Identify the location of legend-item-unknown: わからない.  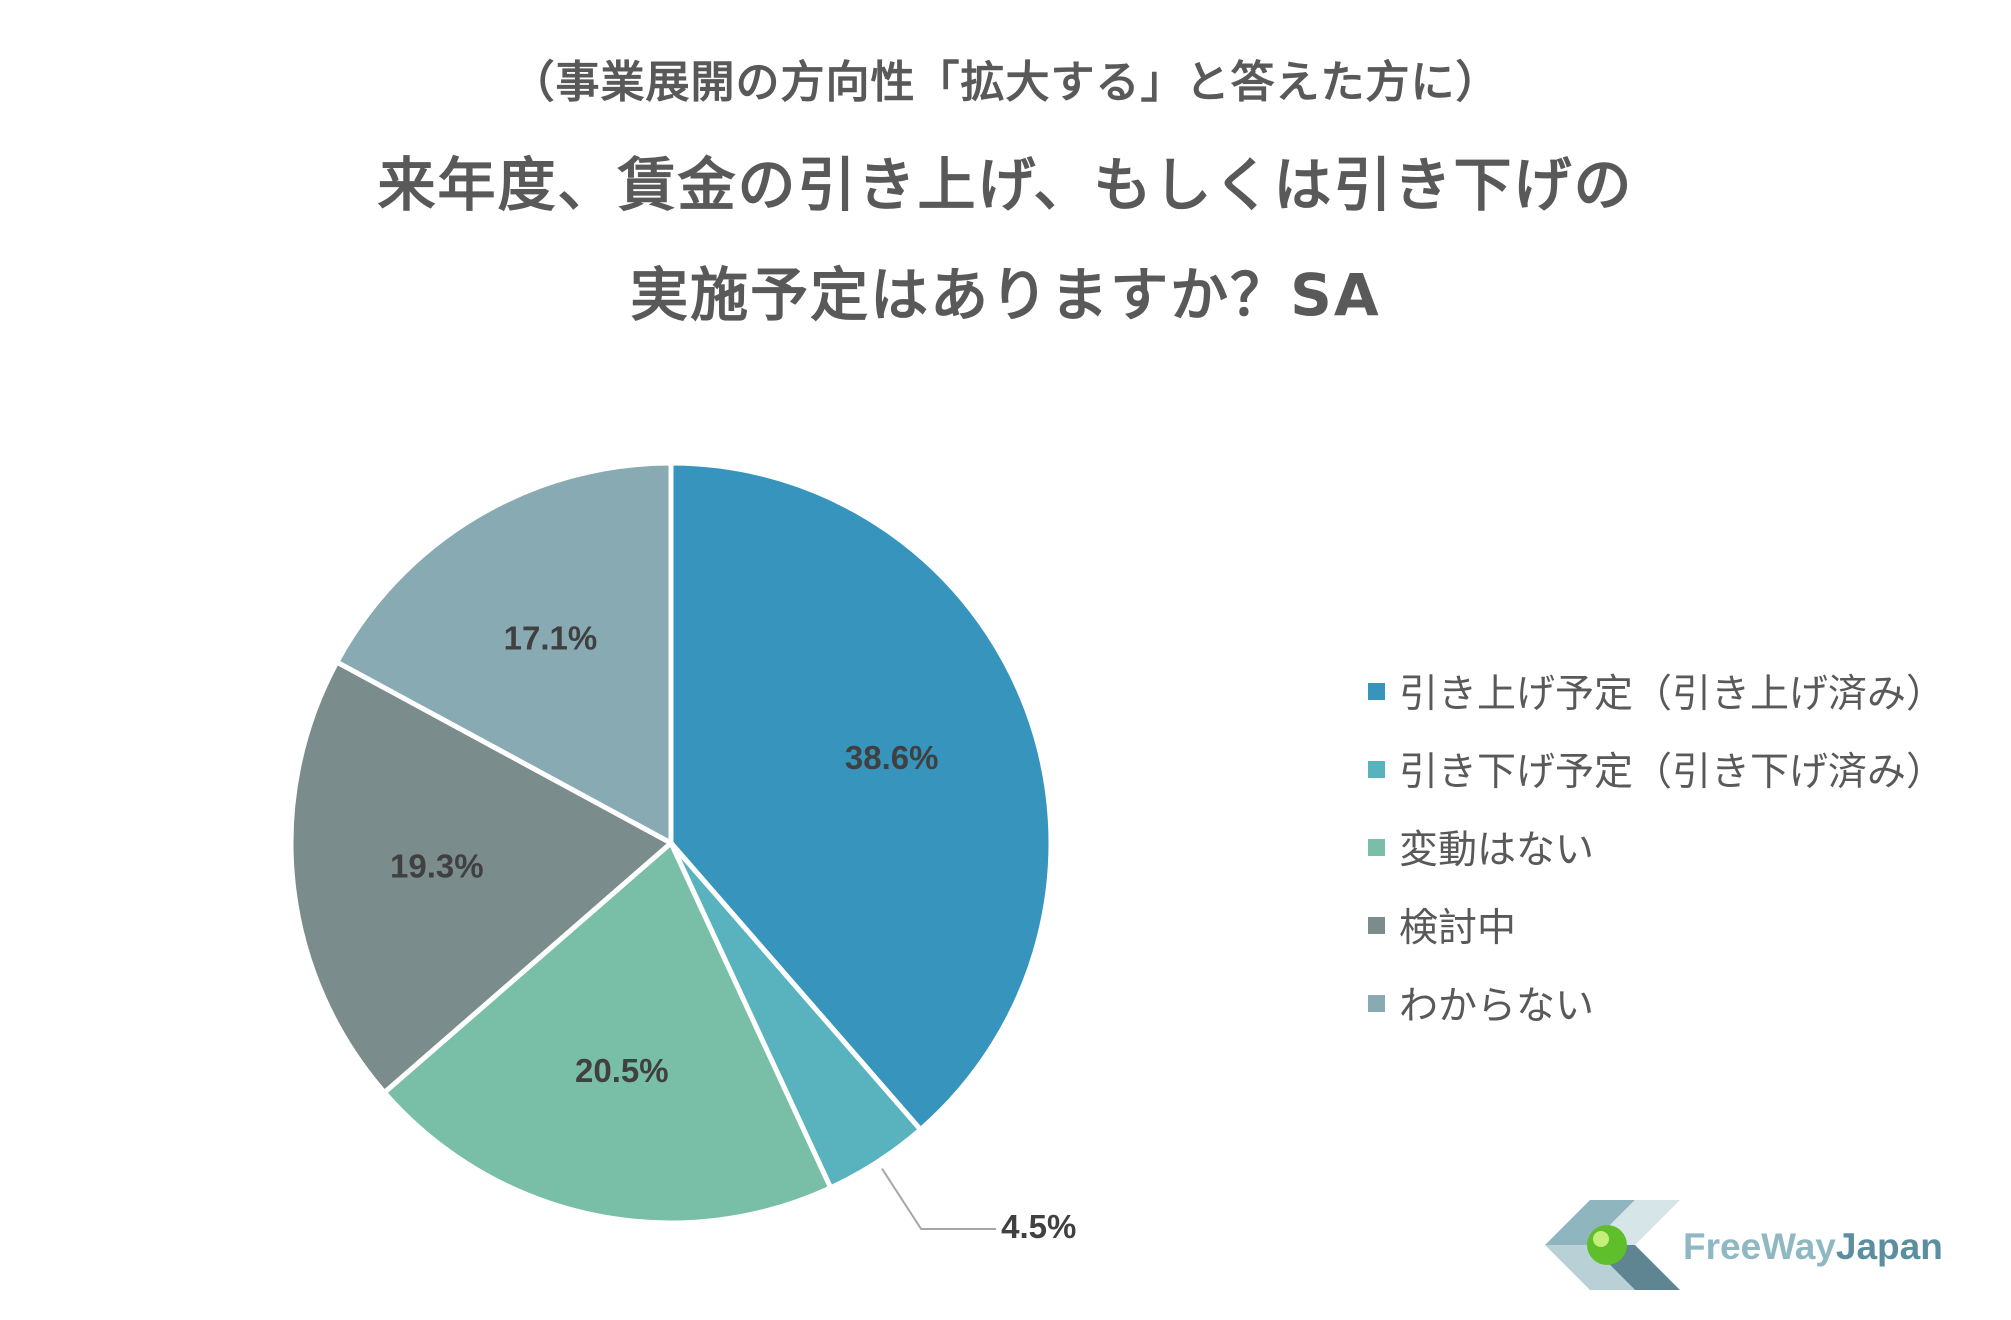
(1656, 1003).